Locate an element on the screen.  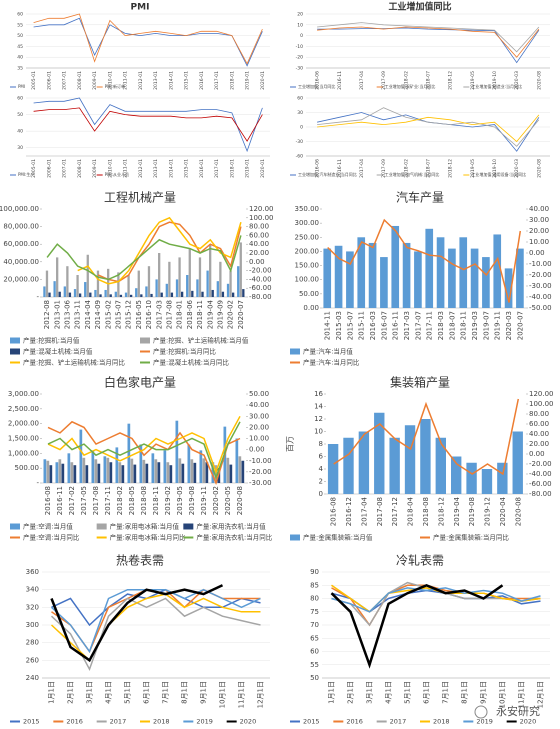
x-tick-label: 2012-01 is located at coordinates (141, 80).